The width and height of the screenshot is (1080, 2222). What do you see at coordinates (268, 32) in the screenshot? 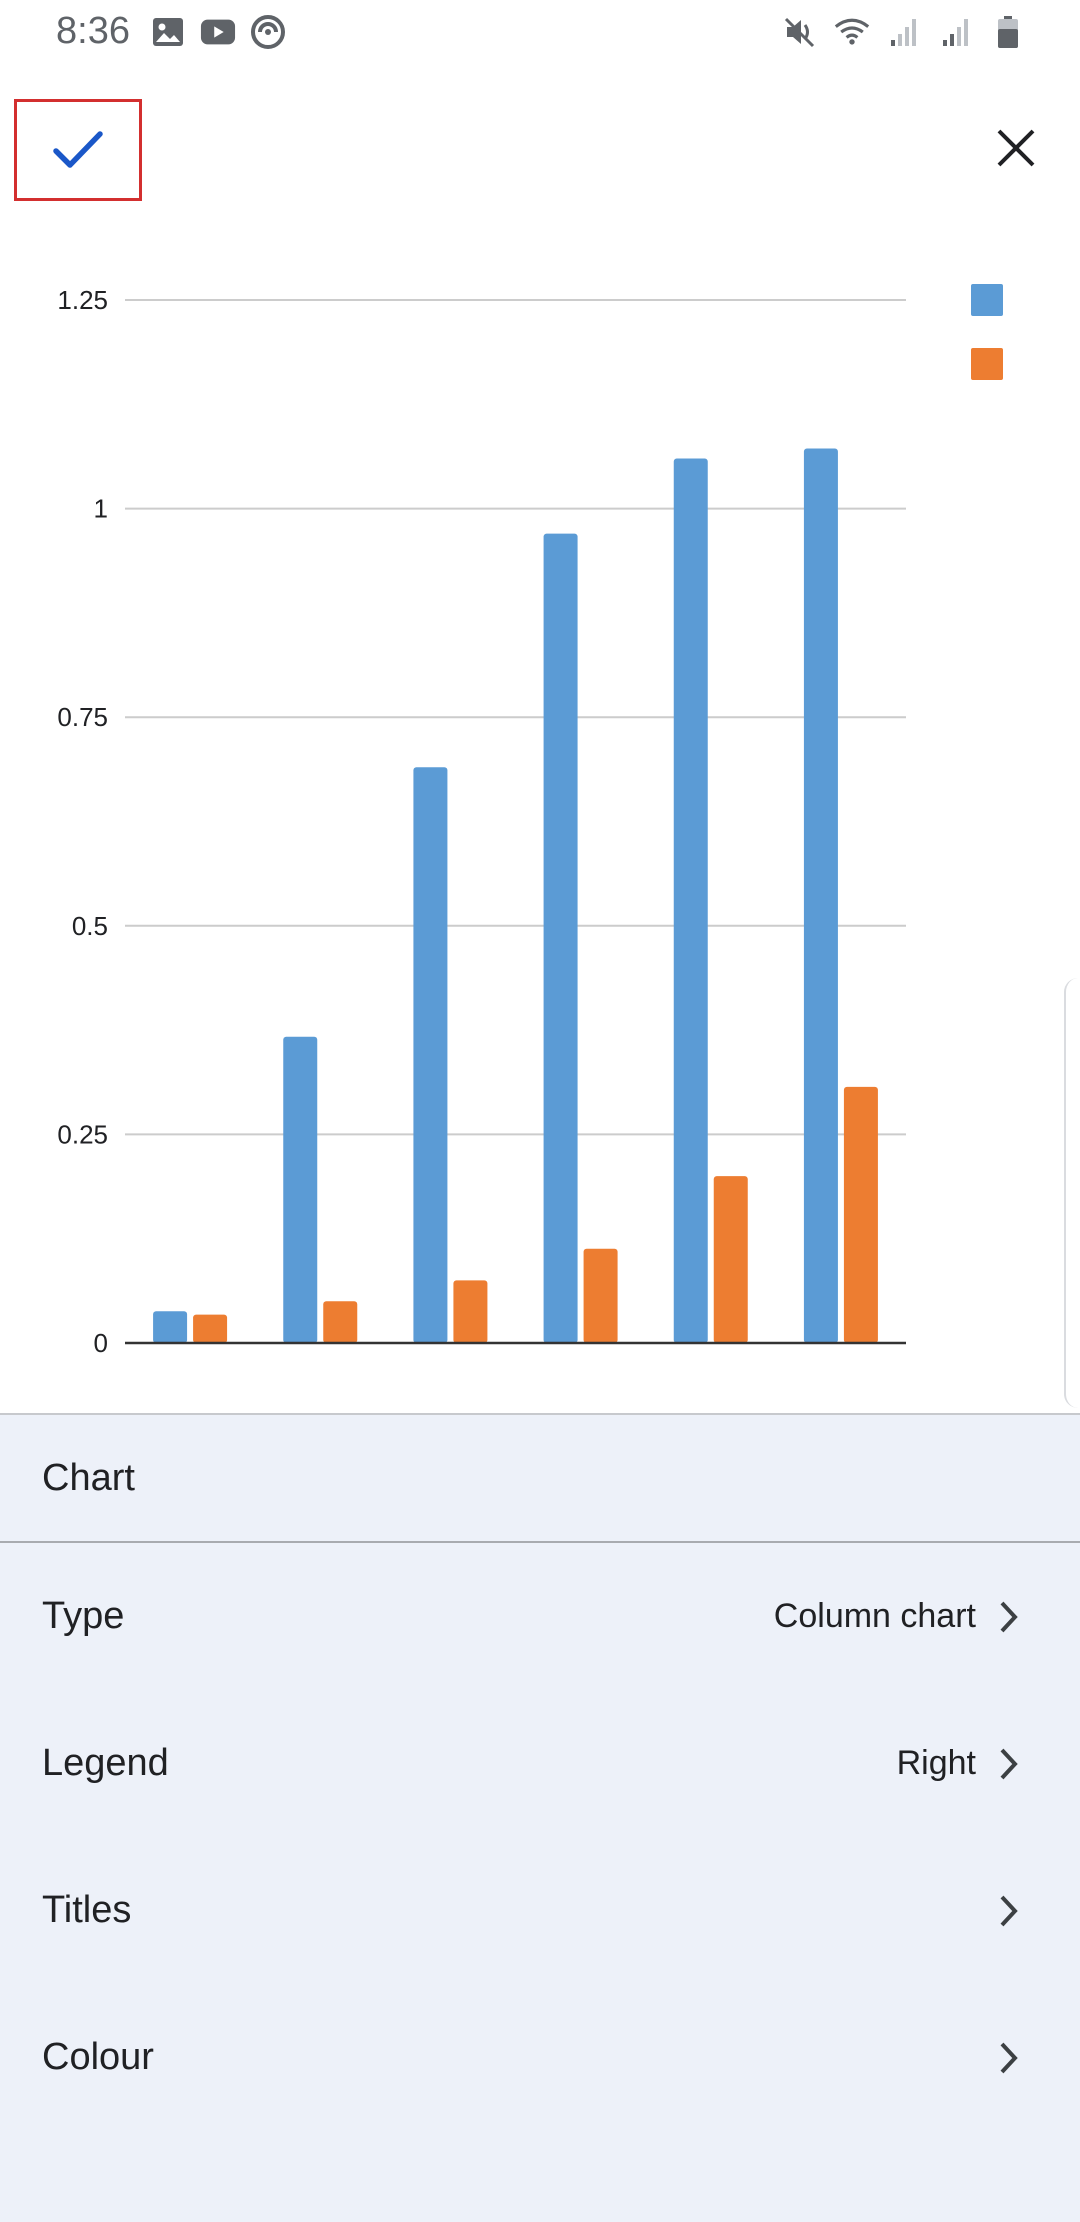
I see `sync-app-icon` at bounding box center [268, 32].